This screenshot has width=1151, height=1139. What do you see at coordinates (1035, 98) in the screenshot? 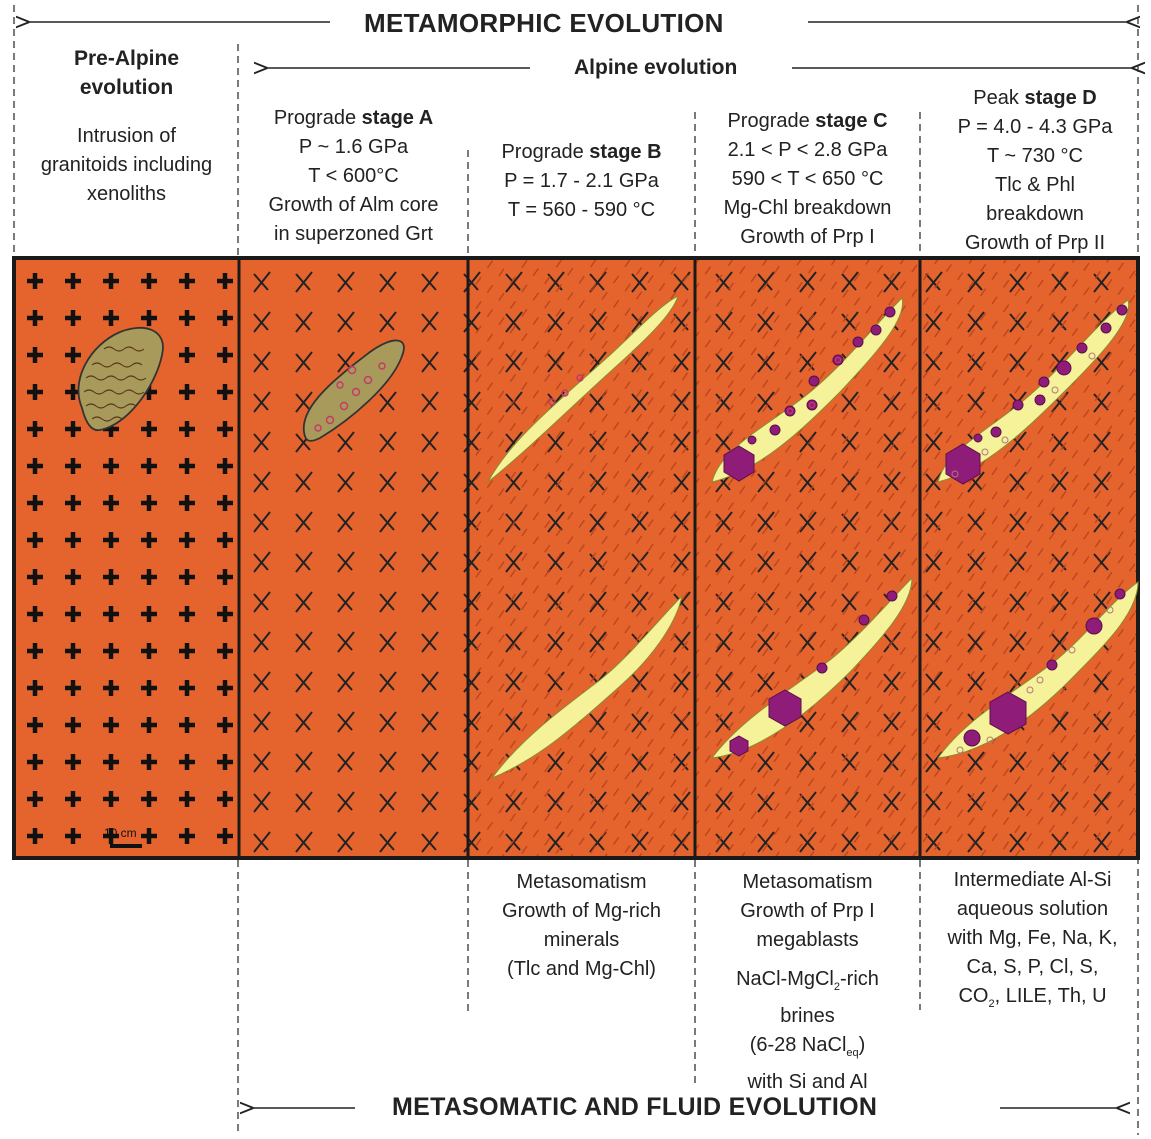
I see `stage-d-title: Peak stage D` at bounding box center [1035, 98].